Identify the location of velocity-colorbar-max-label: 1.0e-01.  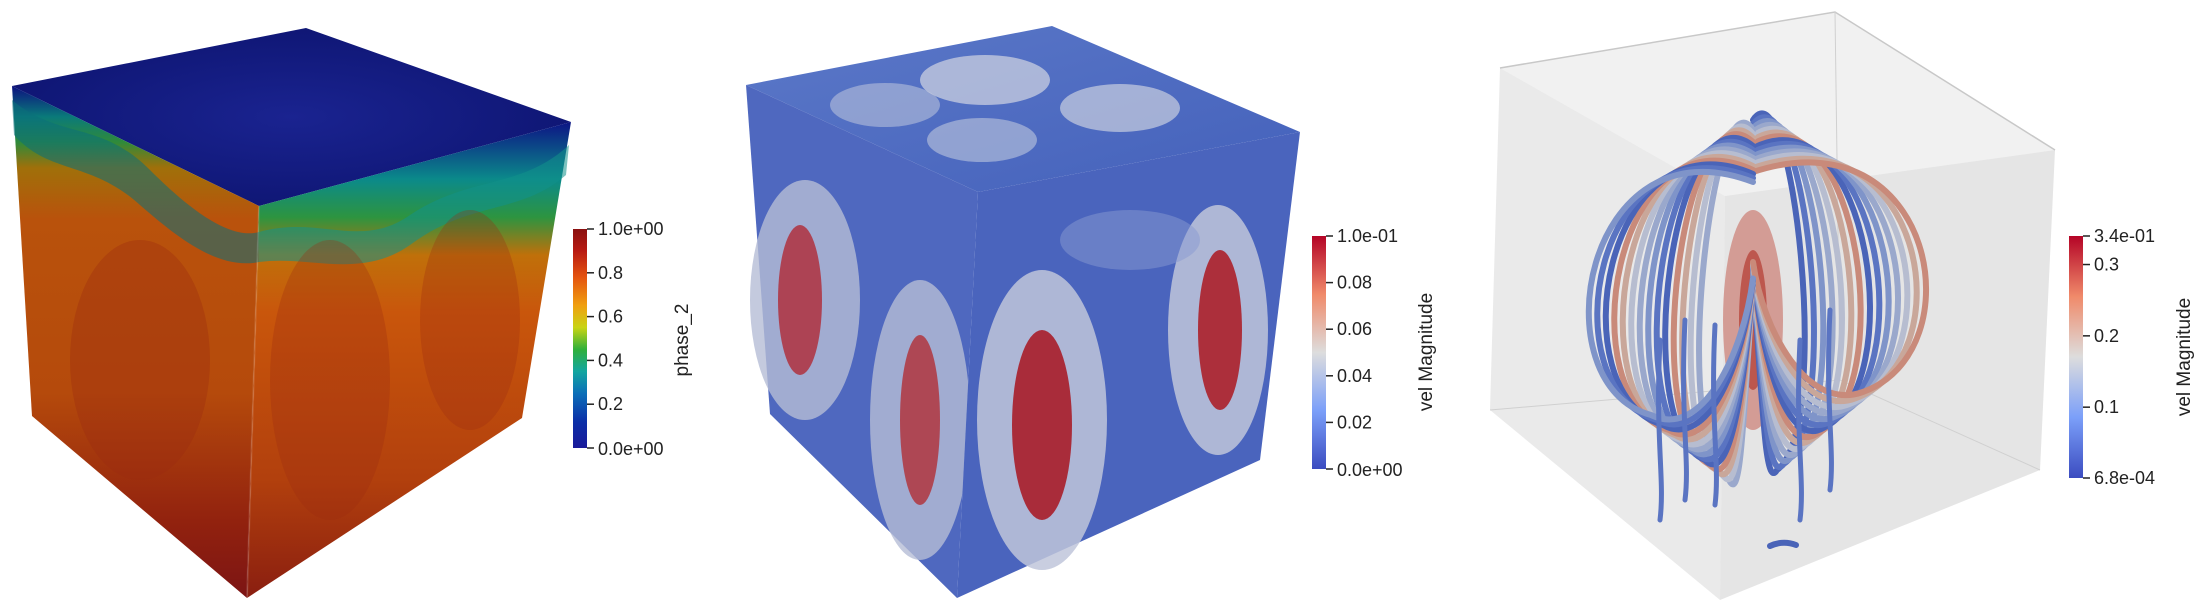
(1367, 236).